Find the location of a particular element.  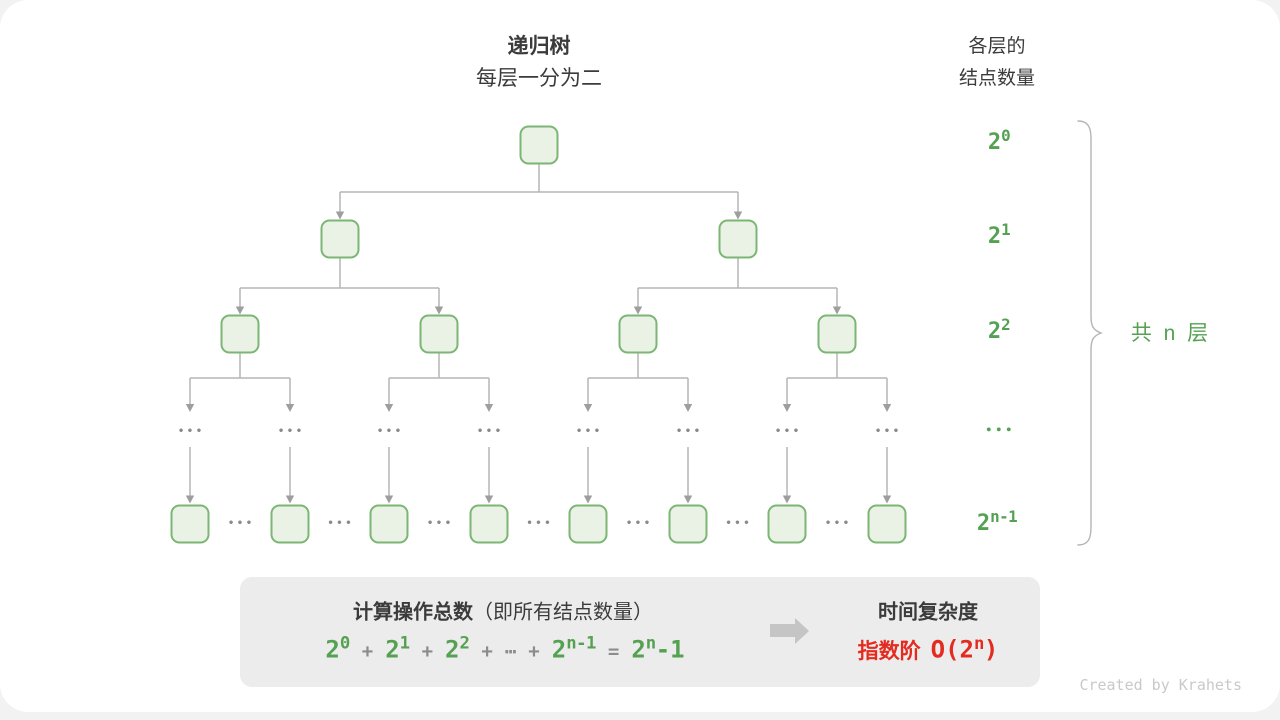

level-count-label-0: 20 is located at coordinates (999, 140).